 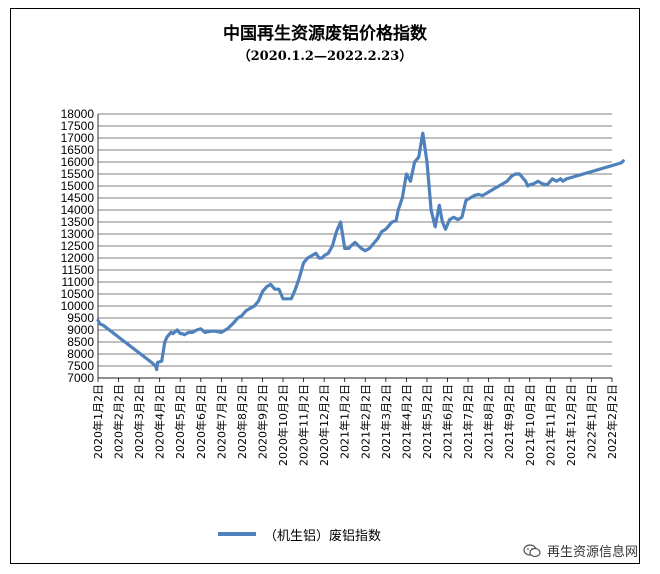 I want to click on x-tick-label: 2021年11月2日, so click(x=550, y=425).